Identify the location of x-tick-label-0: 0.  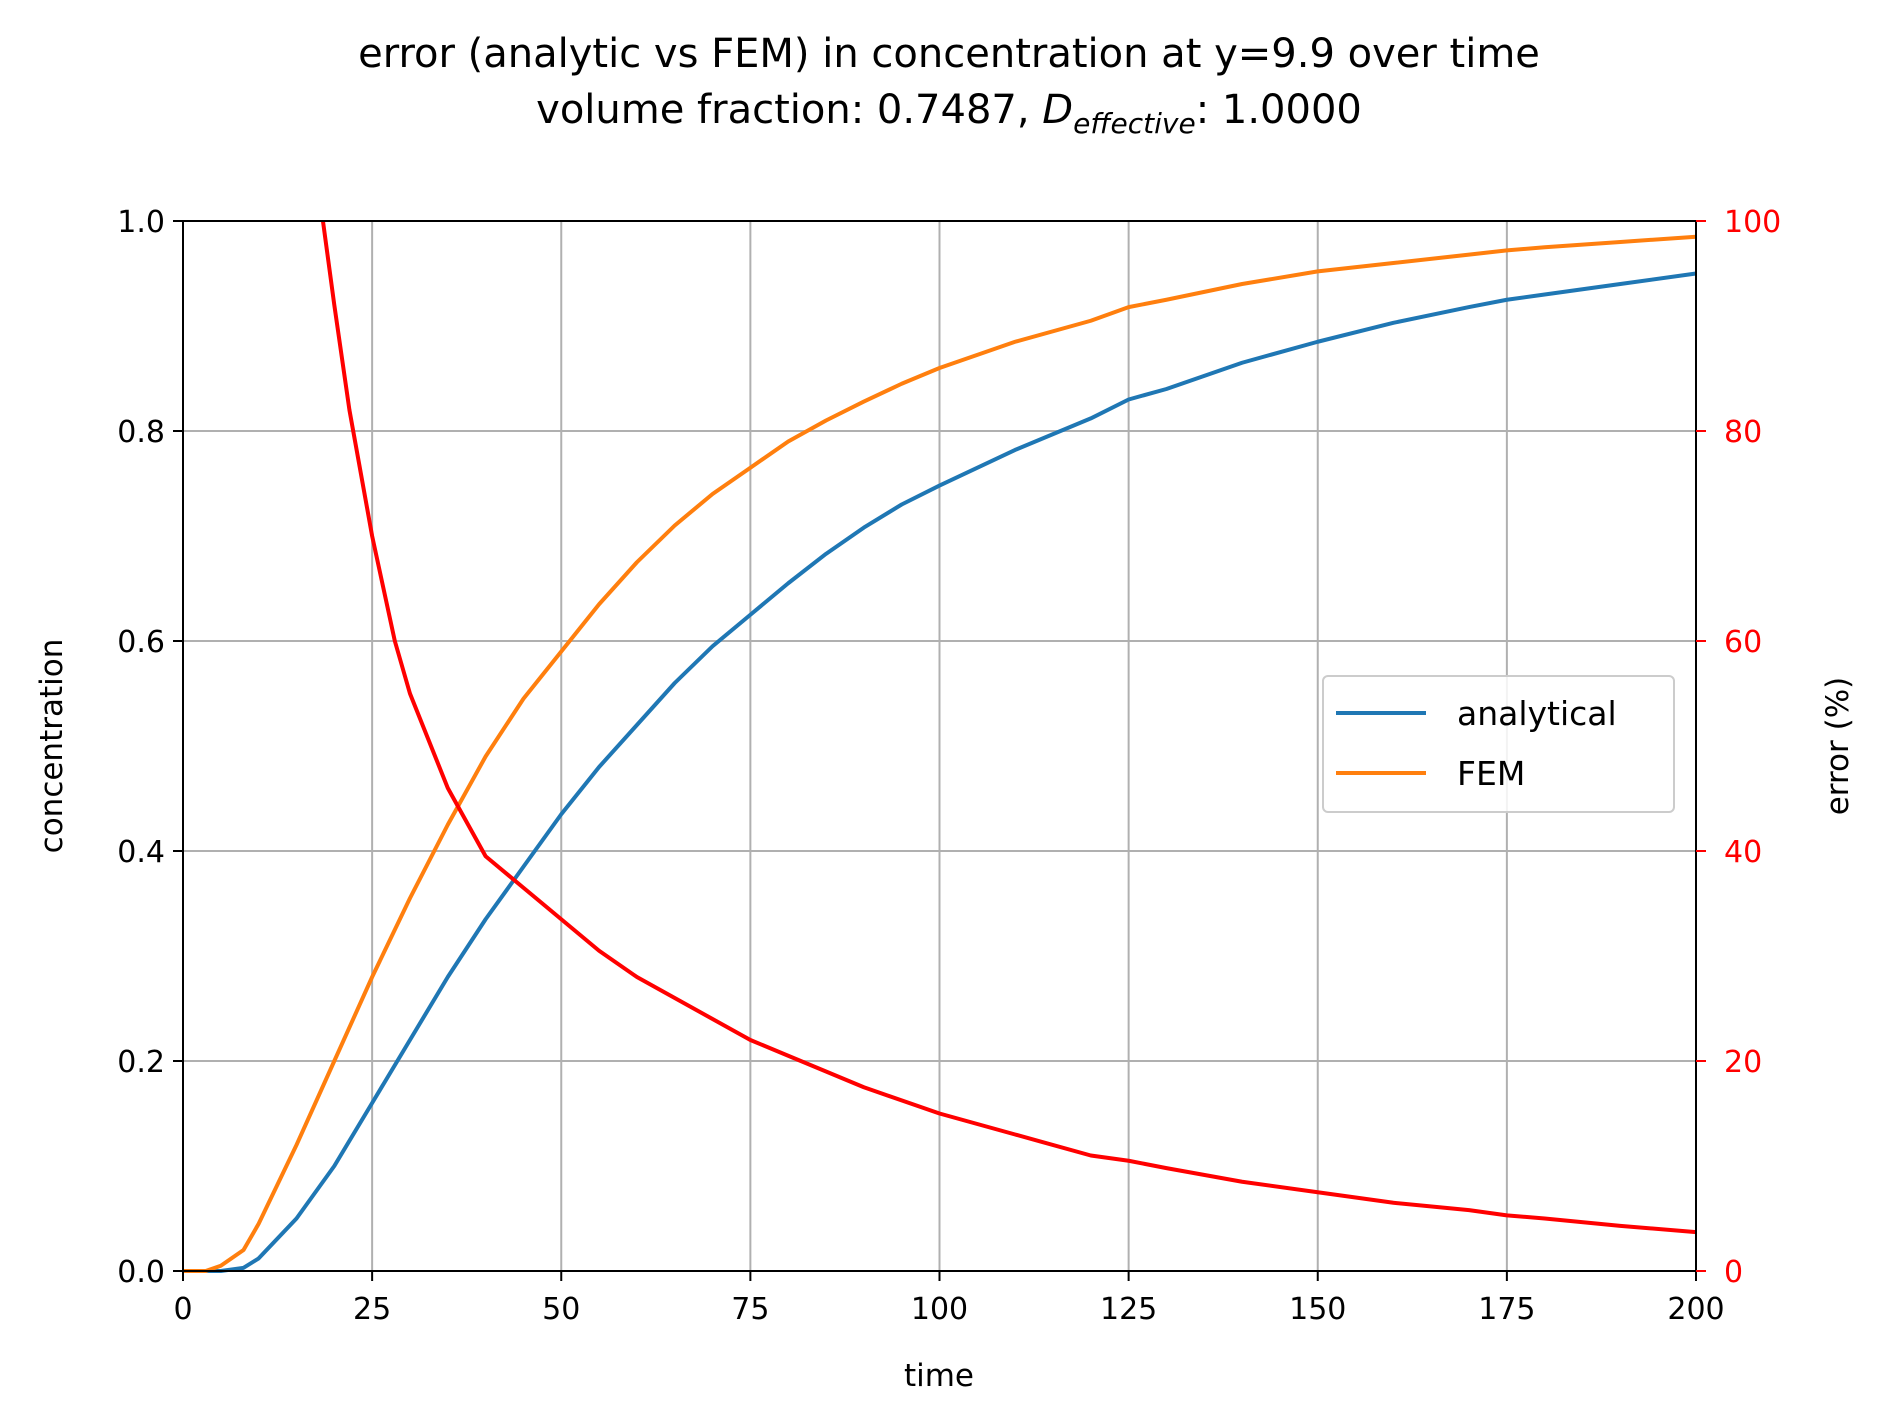
(182, 1309).